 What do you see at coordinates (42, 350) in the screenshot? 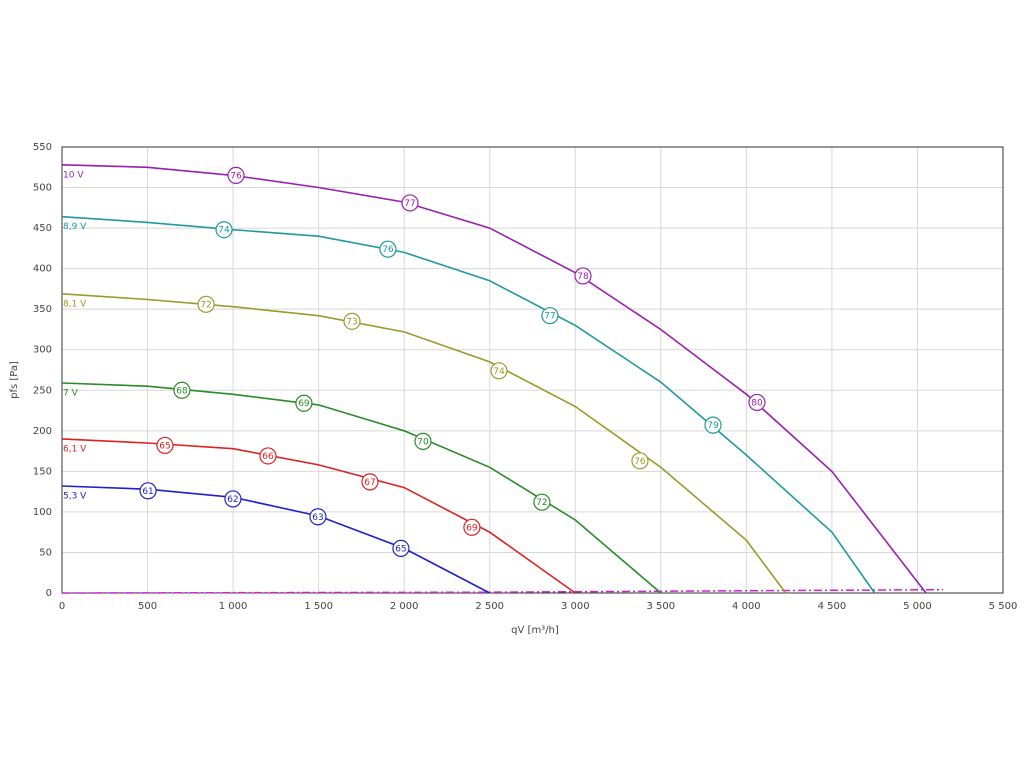
I see `y-tick-label: 300` at bounding box center [42, 350].